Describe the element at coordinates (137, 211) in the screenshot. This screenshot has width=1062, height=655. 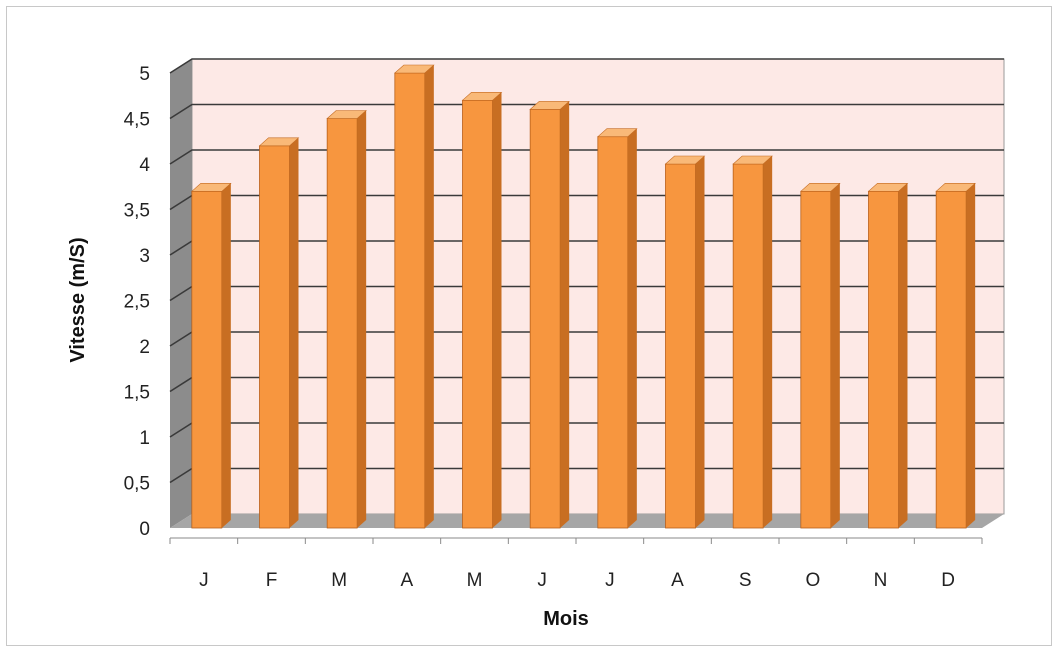
I see `y-tick-label: 3,5` at that location.